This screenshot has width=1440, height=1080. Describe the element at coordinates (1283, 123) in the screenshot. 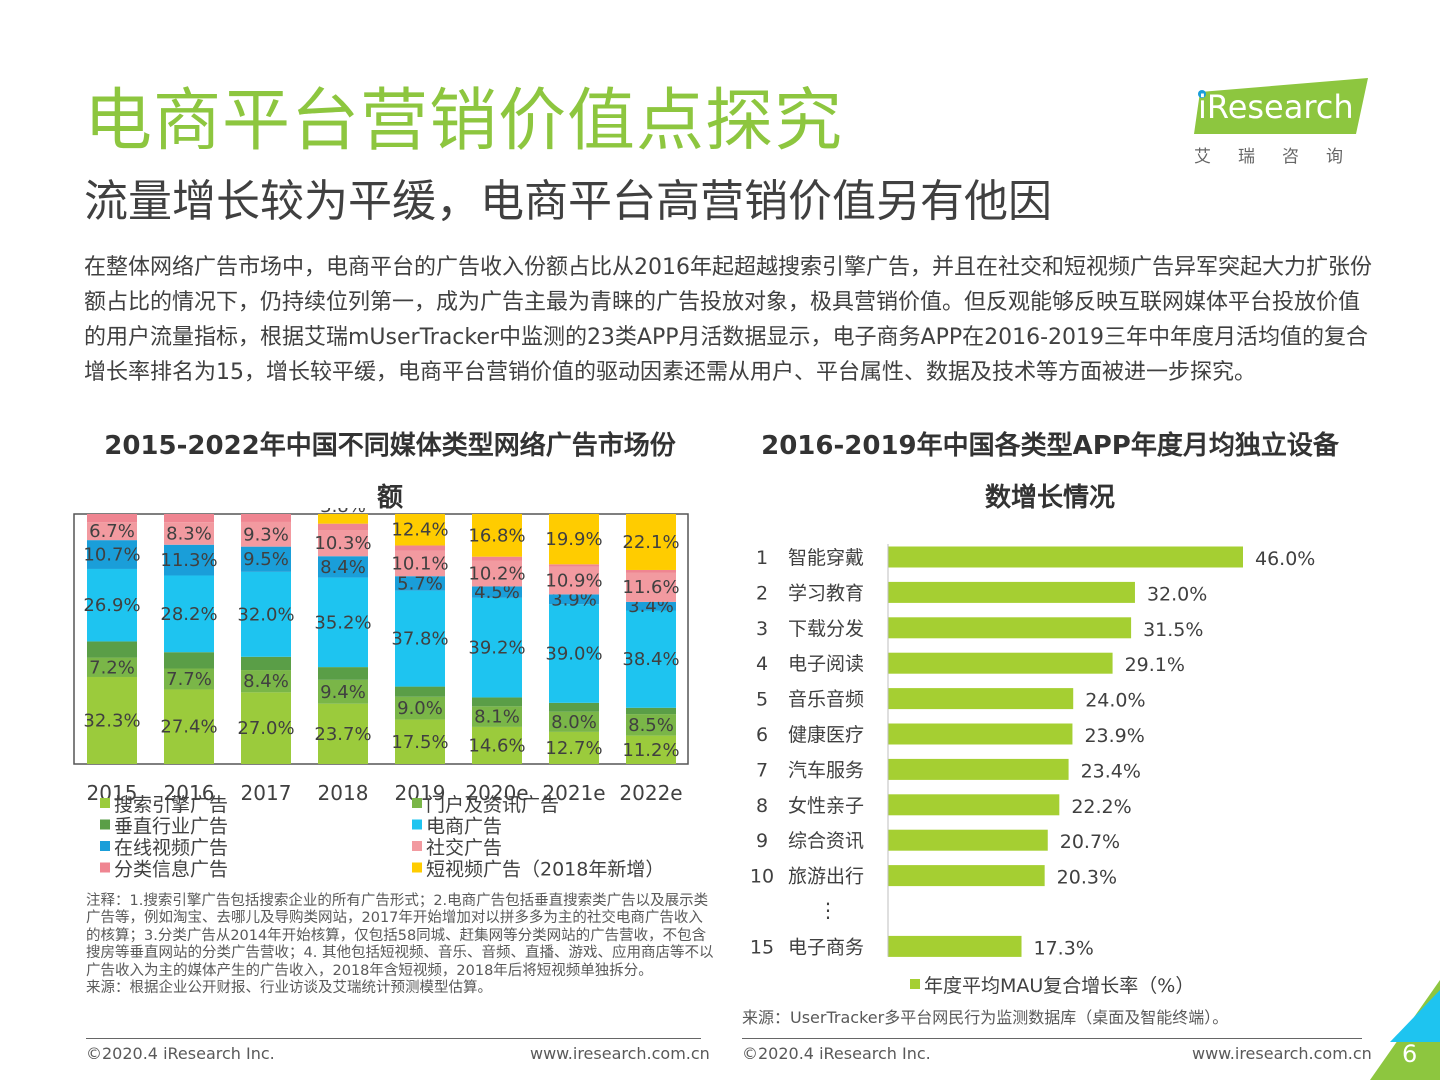

I see `iresearch-logo: iResearch 艾瑞咨询` at that location.